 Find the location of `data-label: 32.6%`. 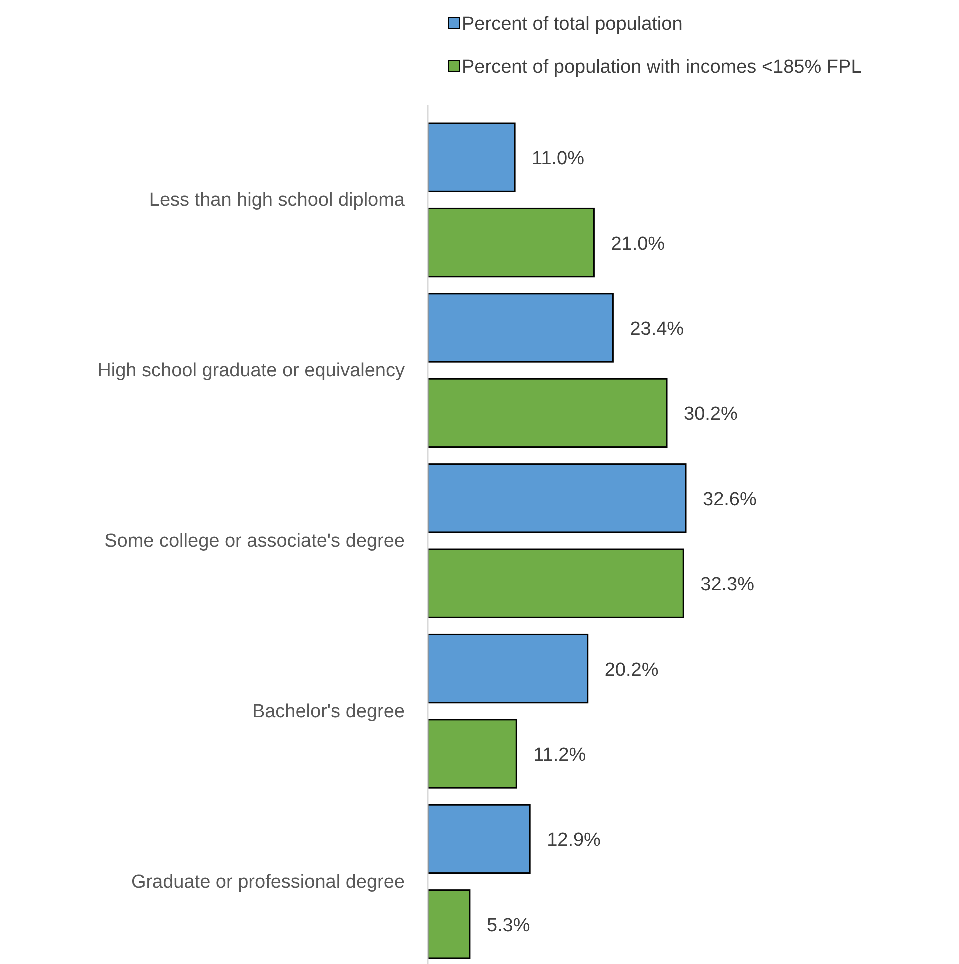

data-label: 32.6% is located at coordinates (730, 499).